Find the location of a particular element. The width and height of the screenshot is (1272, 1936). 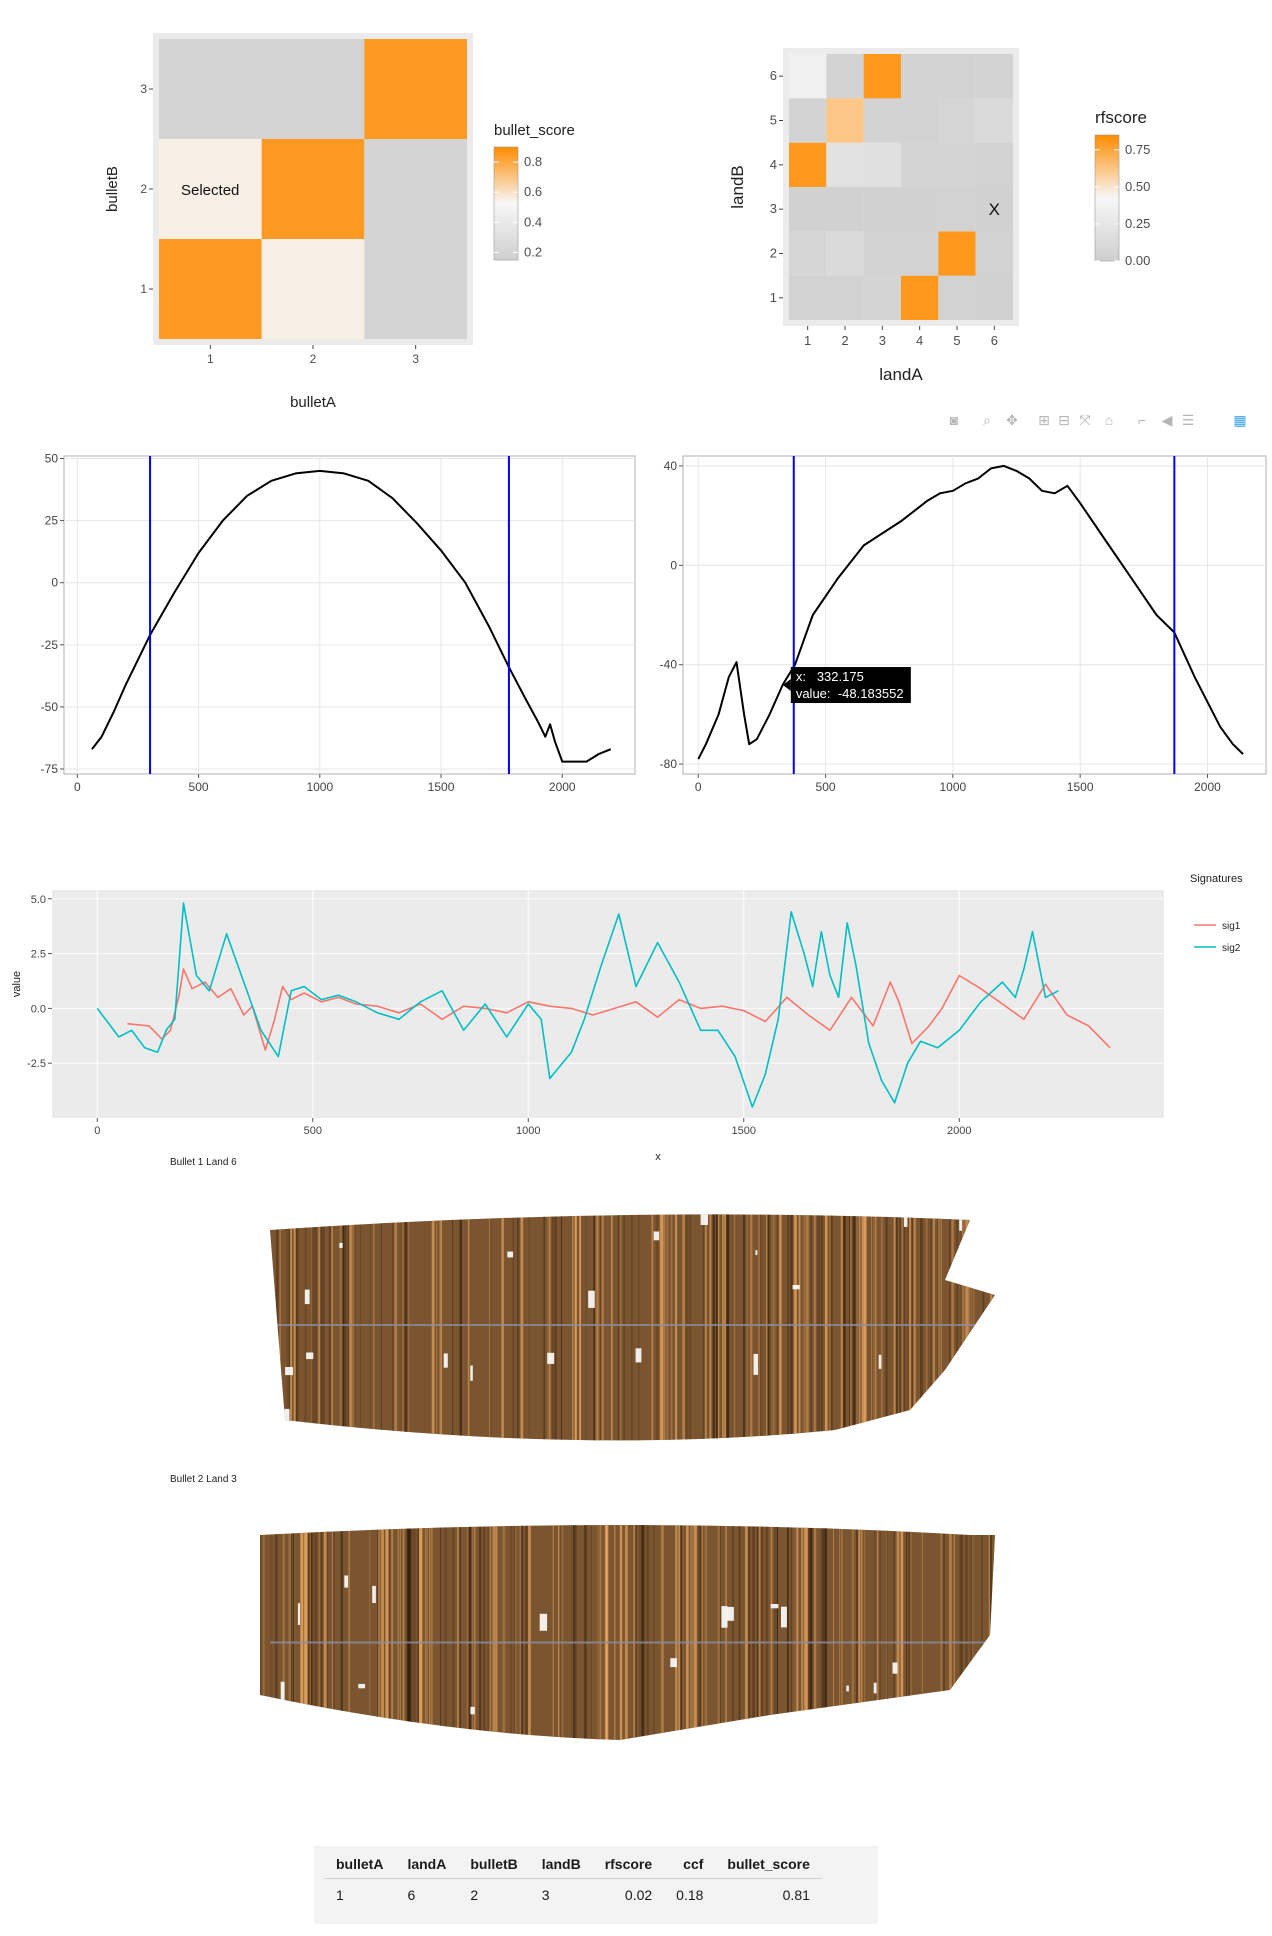

tooltip-pointer is located at coordinates (786, 685).